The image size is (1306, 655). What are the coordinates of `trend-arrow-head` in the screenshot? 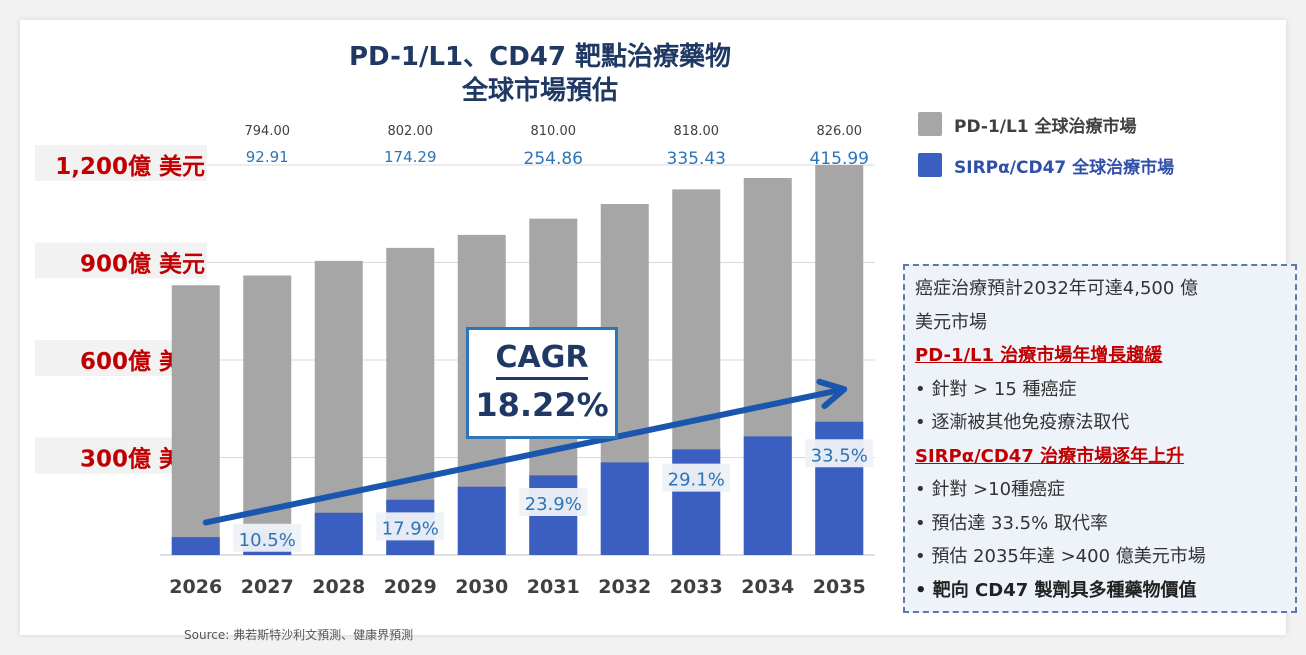 It's located at (832, 394).